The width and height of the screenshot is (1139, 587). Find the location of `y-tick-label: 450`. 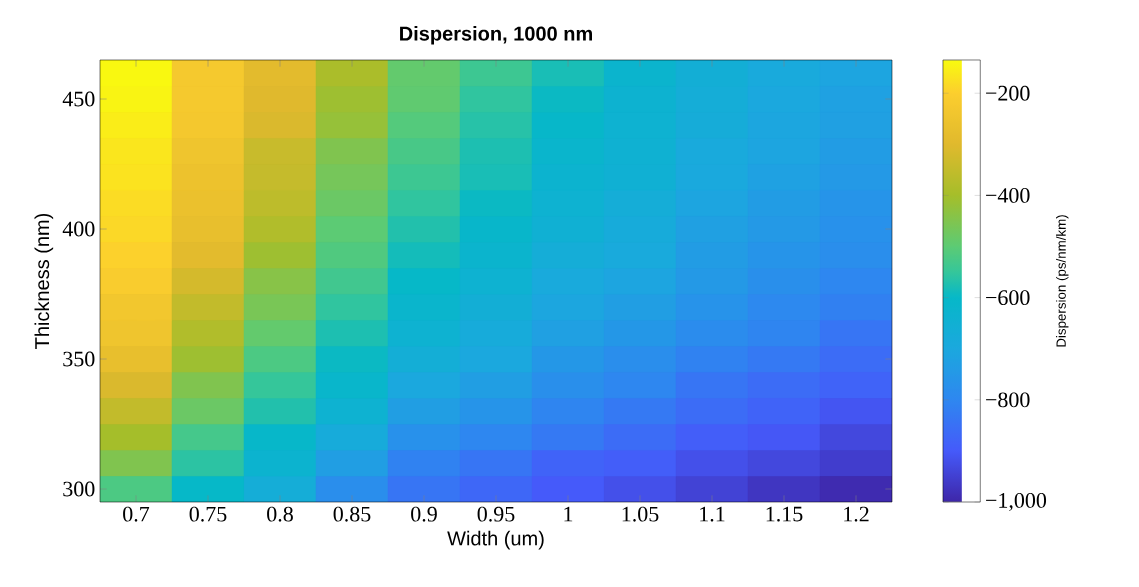

y-tick-label: 450 is located at coordinates (78, 99).